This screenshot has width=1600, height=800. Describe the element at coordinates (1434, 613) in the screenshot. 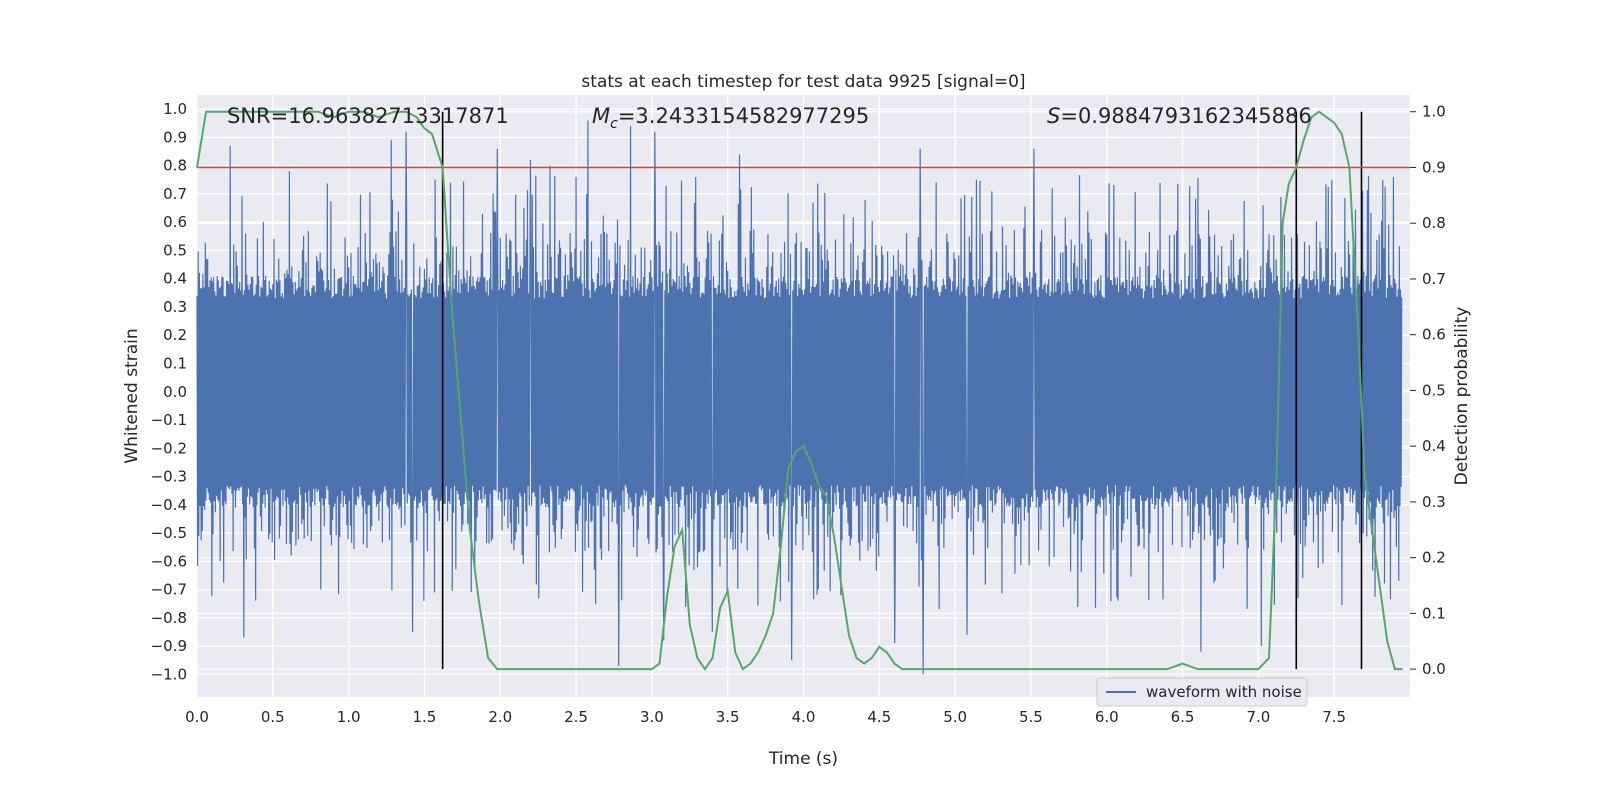

I see `right-y-tick-label: 0.1` at that location.